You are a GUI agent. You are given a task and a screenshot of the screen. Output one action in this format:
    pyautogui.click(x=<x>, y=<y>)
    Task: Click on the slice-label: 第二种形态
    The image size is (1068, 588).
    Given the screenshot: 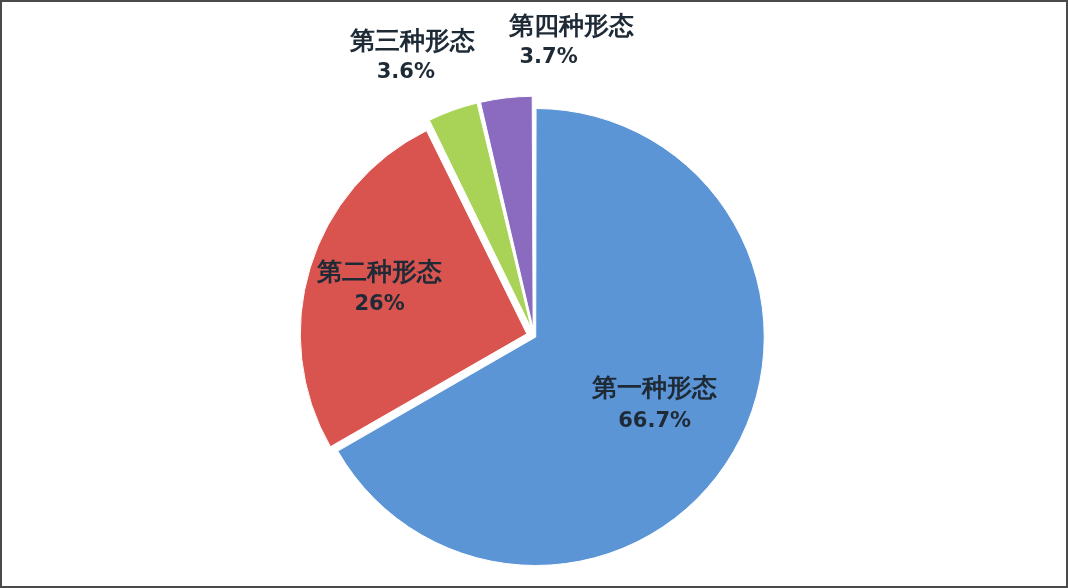 What is the action you would take?
    pyautogui.click(x=379, y=271)
    